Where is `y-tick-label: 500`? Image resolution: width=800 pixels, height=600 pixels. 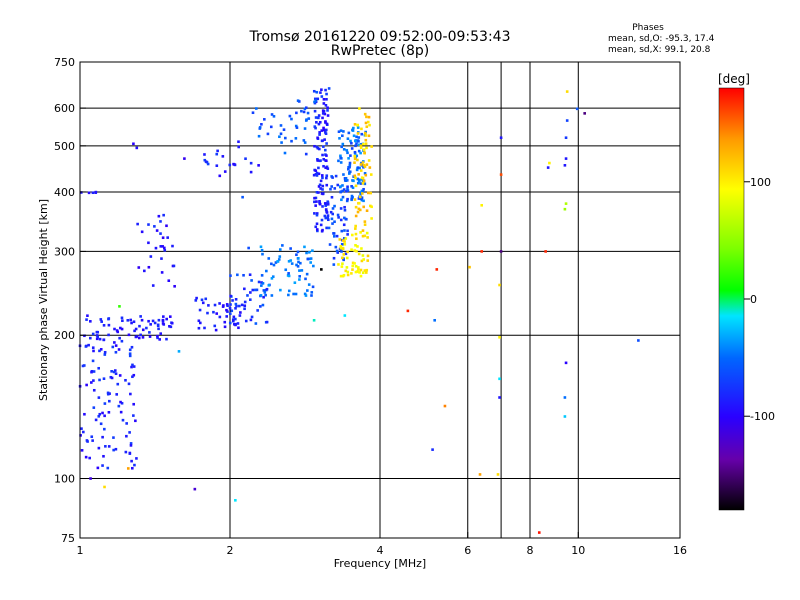 y-tick-label: 500 is located at coordinates (64, 146).